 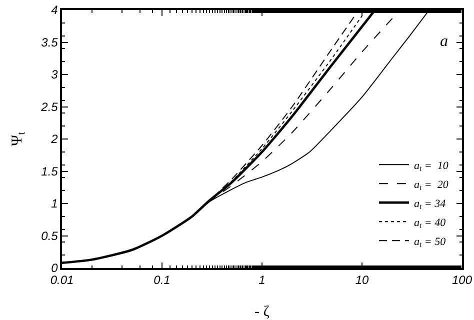 I want to click on x-axis-title: - ζ, so click(x=262, y=312).